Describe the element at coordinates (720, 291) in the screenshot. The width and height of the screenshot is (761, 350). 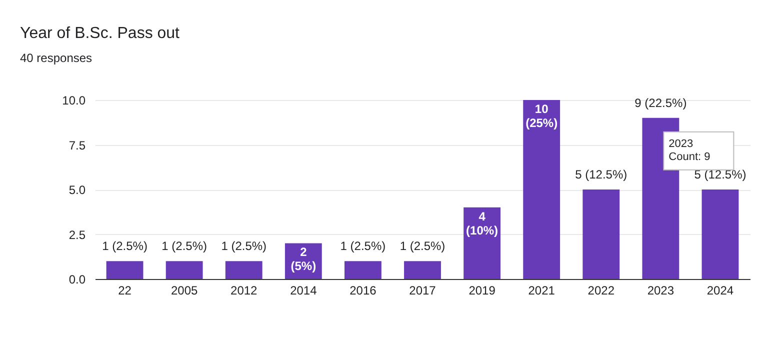
I see `x-tick-label: 2024` at that location.